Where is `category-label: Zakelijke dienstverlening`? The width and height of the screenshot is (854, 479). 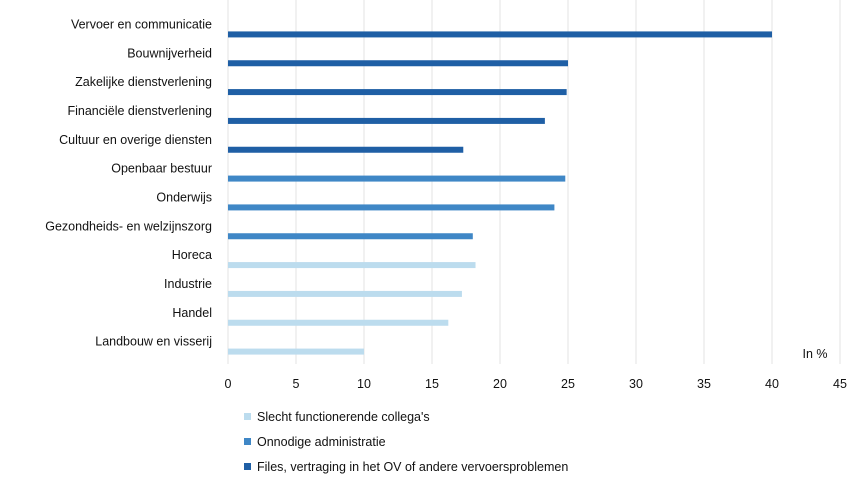 category-label: Zakelijke dienstverlening is located at coordinates (143, 82).